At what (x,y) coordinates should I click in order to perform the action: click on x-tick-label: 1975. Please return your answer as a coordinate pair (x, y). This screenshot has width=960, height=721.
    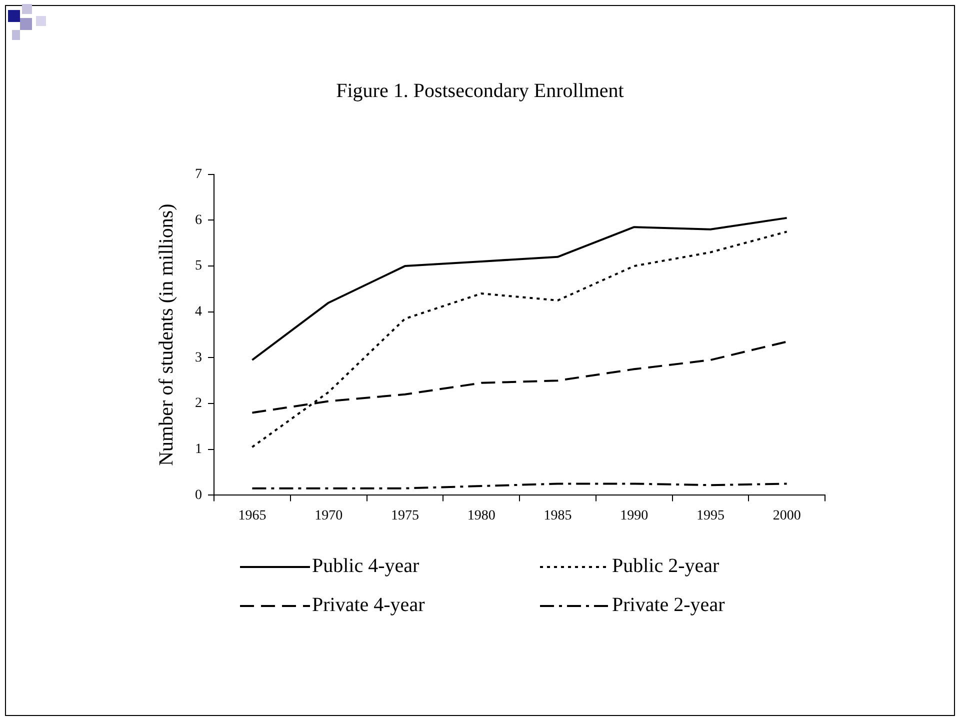
    Looking at the image, I should click on (404, 516).